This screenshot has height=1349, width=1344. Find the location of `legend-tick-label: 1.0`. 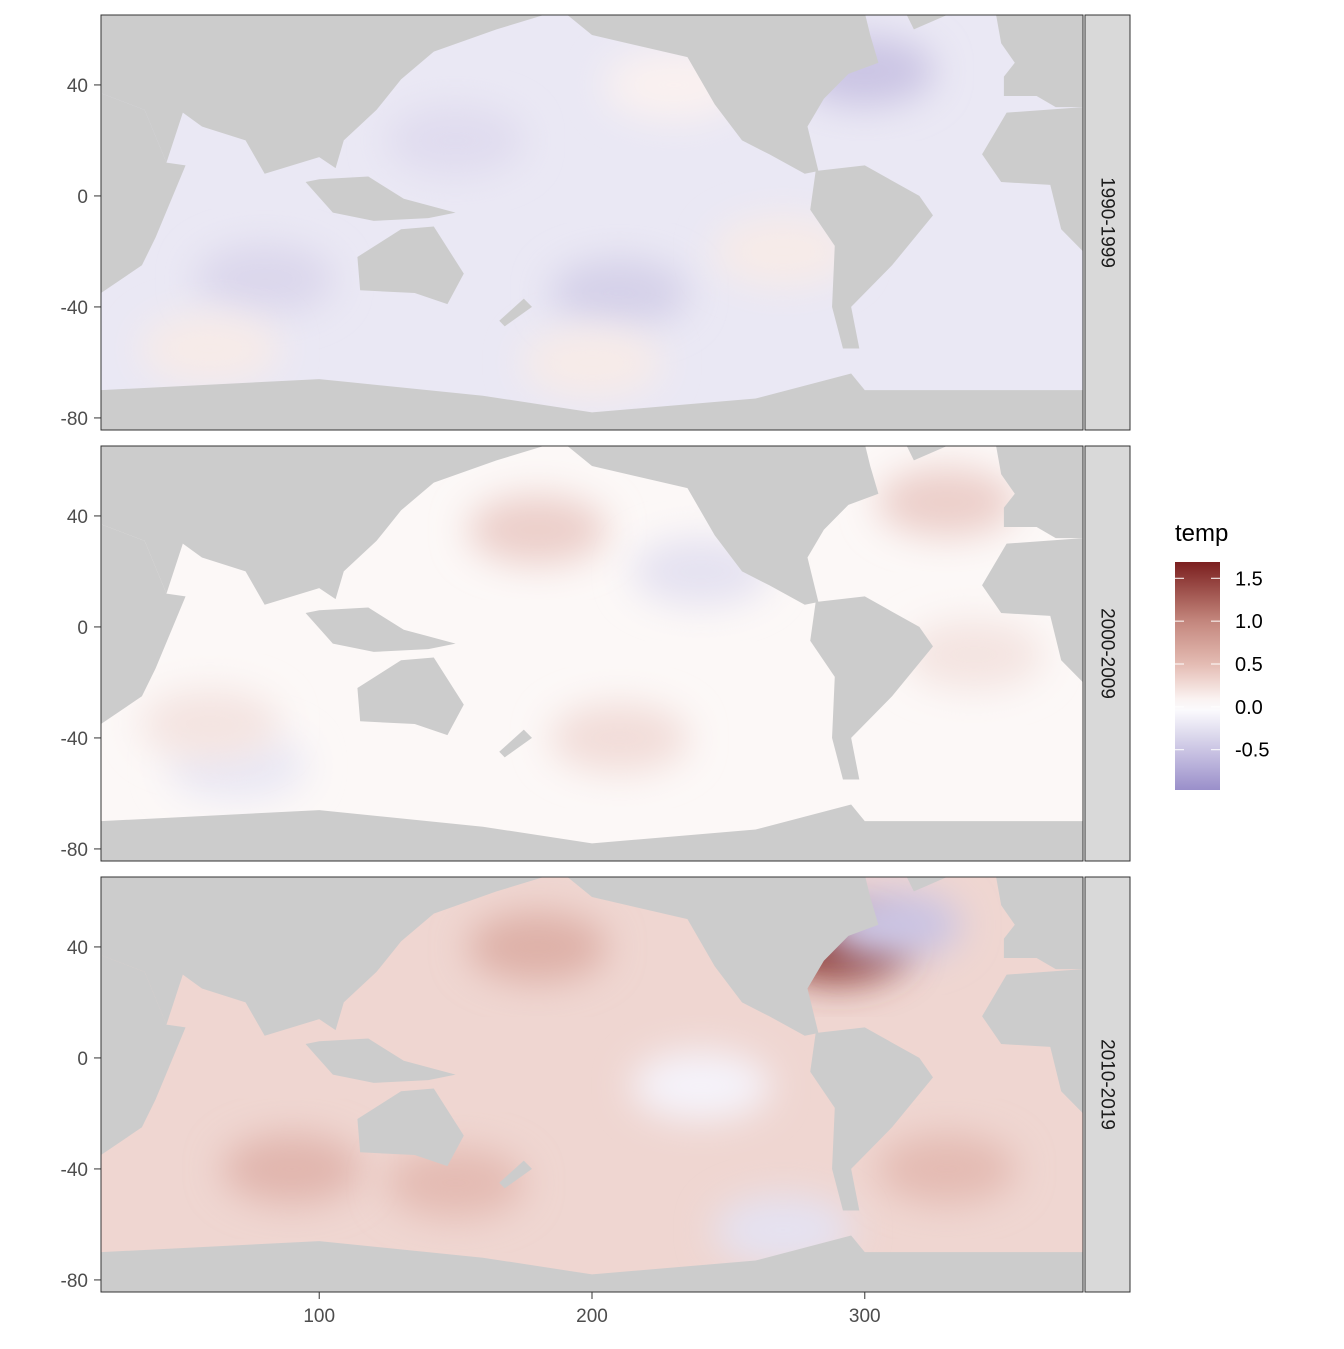

legend-tick-label: 1.0 is located at coordinates (1249, 622).